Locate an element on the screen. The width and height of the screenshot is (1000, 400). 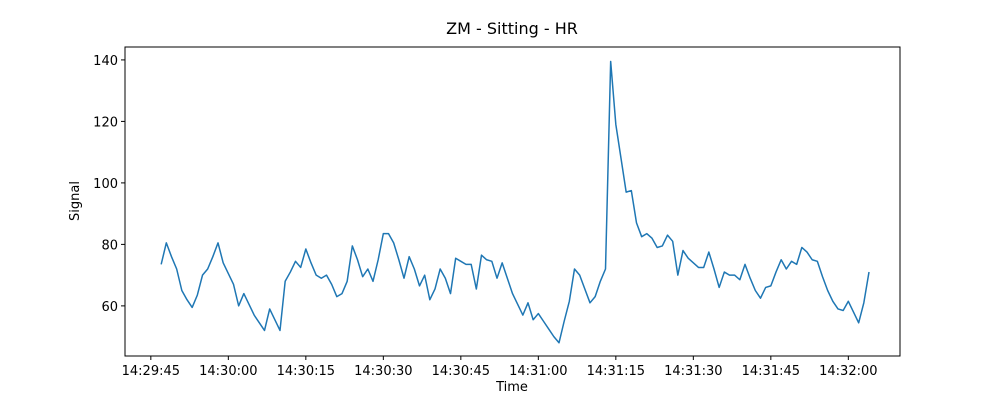
x-tick-label: 14:31:45 is located at coordinates (771, 371).